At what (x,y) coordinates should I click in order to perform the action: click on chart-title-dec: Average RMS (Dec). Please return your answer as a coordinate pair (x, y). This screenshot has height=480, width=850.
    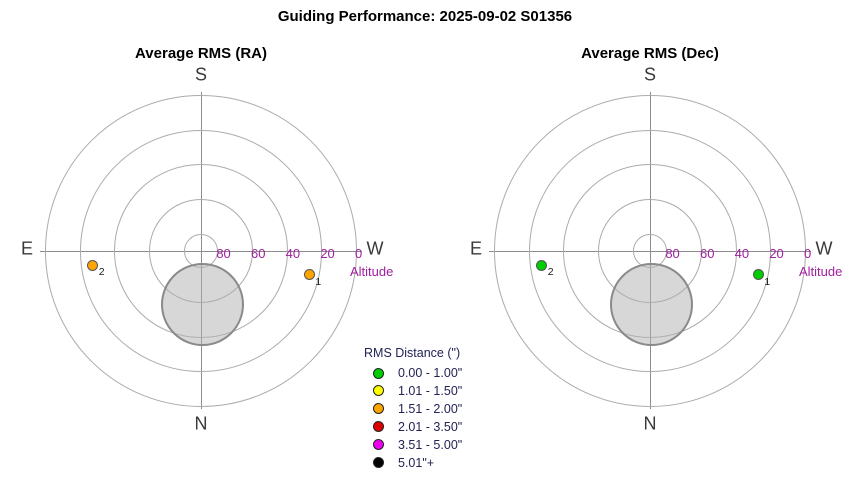
    Looking at the image, I should click on (650, 53).